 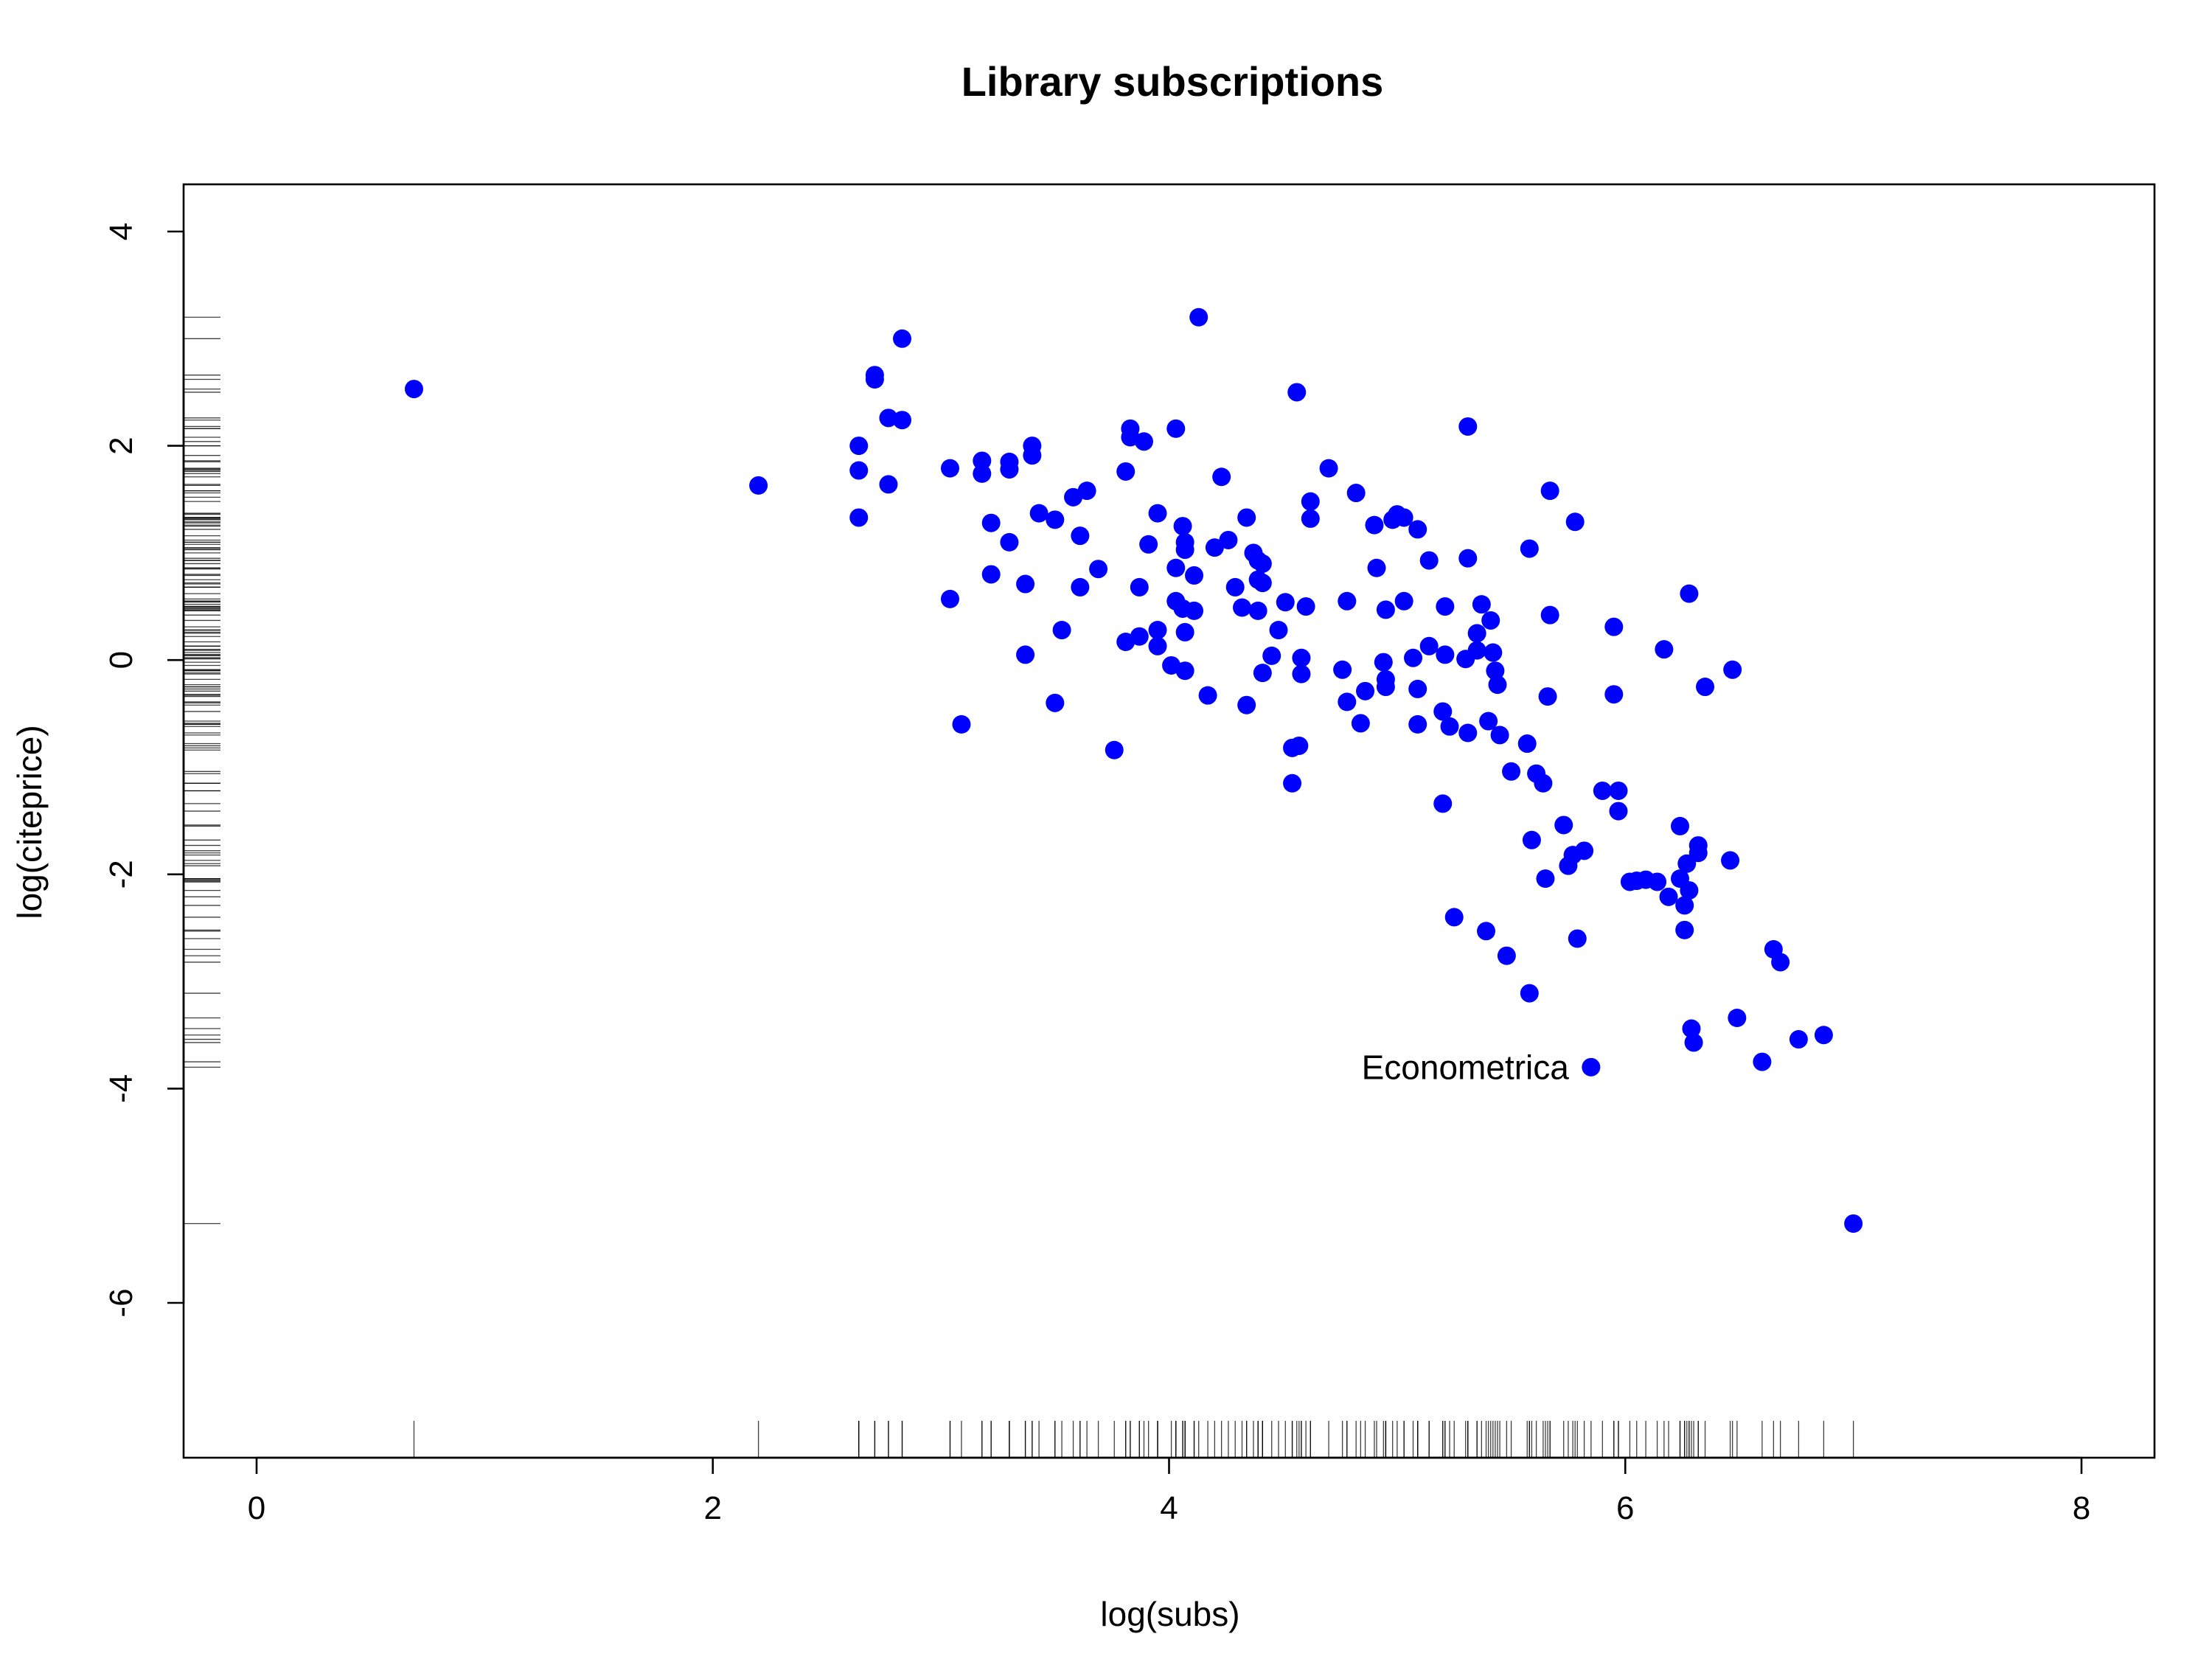 What do you see at coordinates (2081, 1508) in the screenshot?
I see `x-tick-label: 8` at bounding box center [2081, 1508].